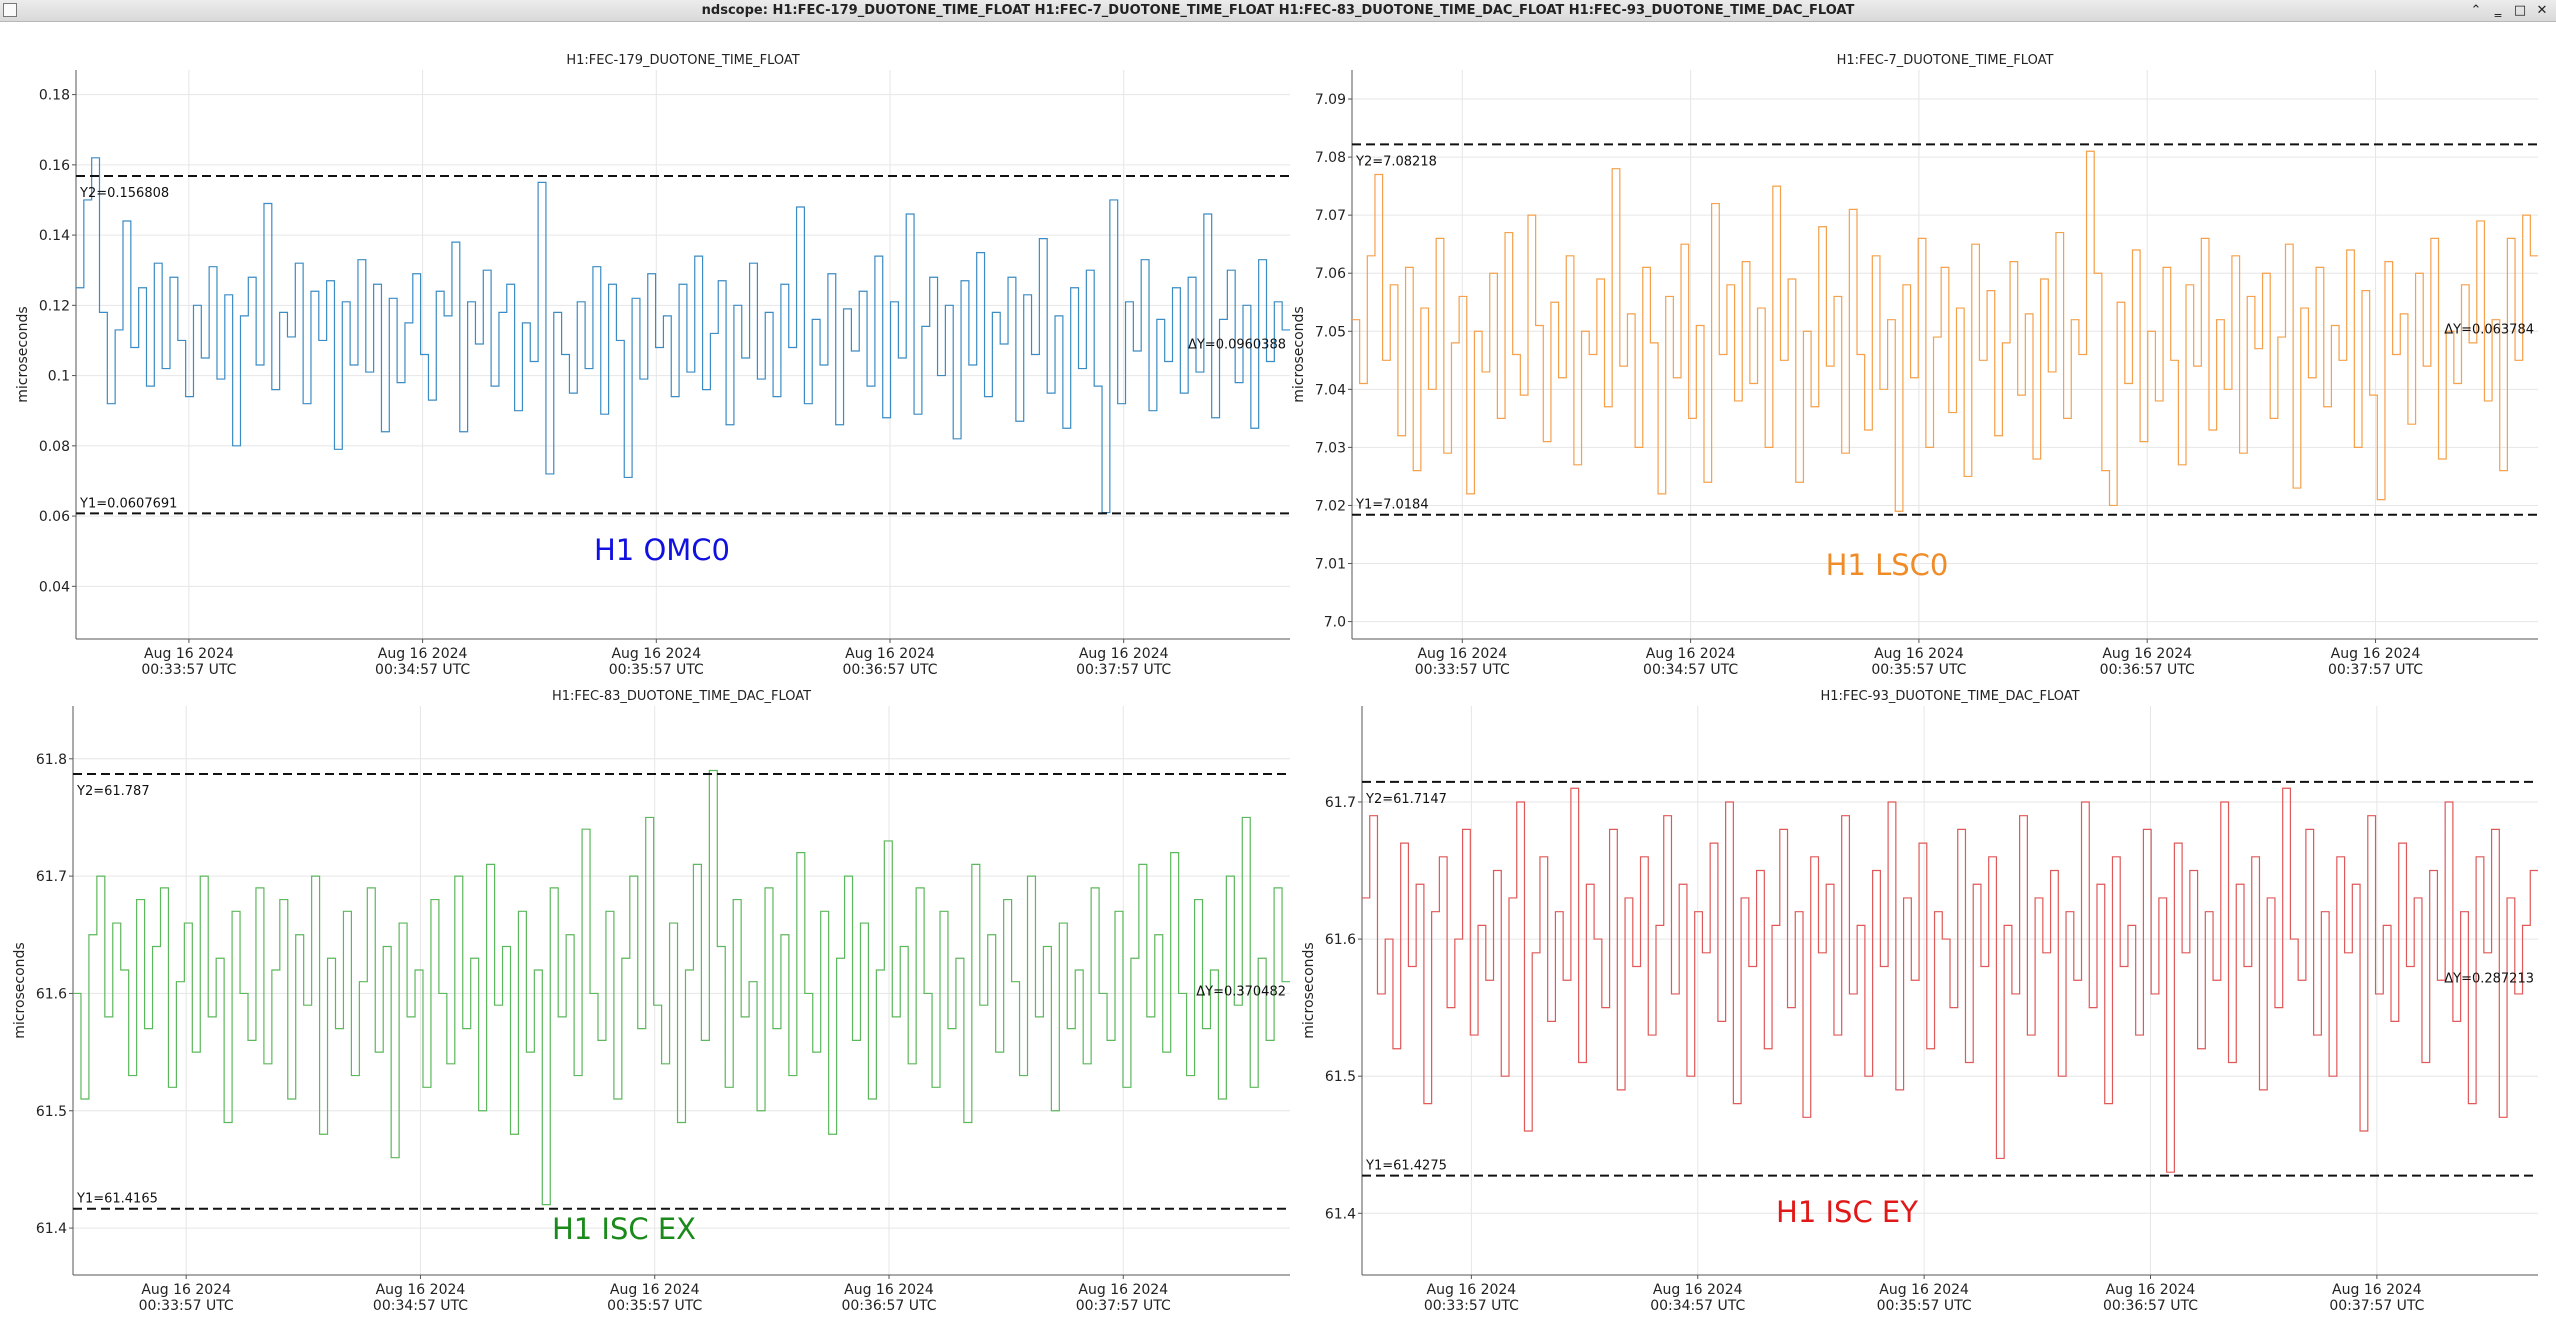 Image resolution: width=2556 pixels, height=1321 pixels. I want to click on y-tick-label: 0.08, so click(54, 447).